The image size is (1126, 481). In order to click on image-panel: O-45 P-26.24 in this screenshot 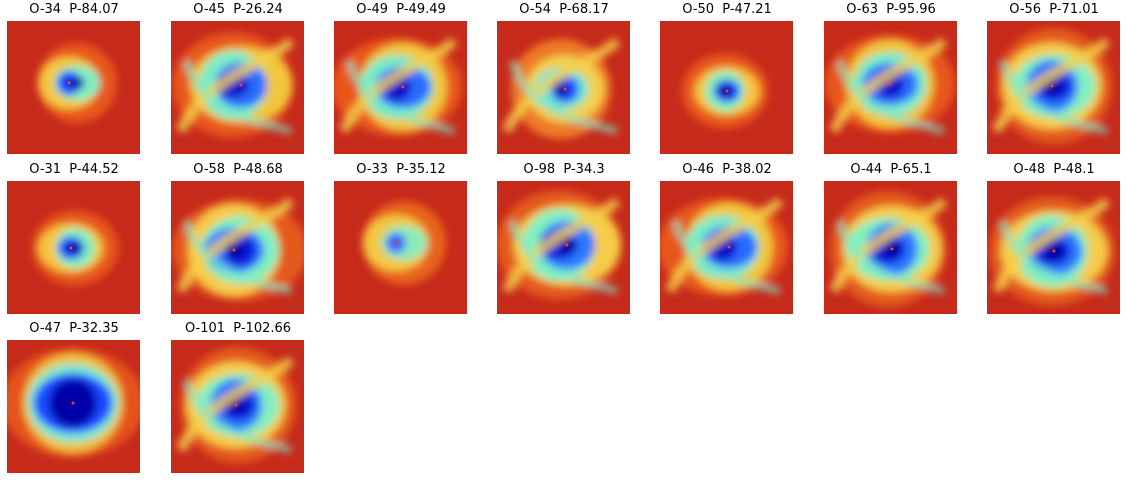, I will do `click(238, 77)`.